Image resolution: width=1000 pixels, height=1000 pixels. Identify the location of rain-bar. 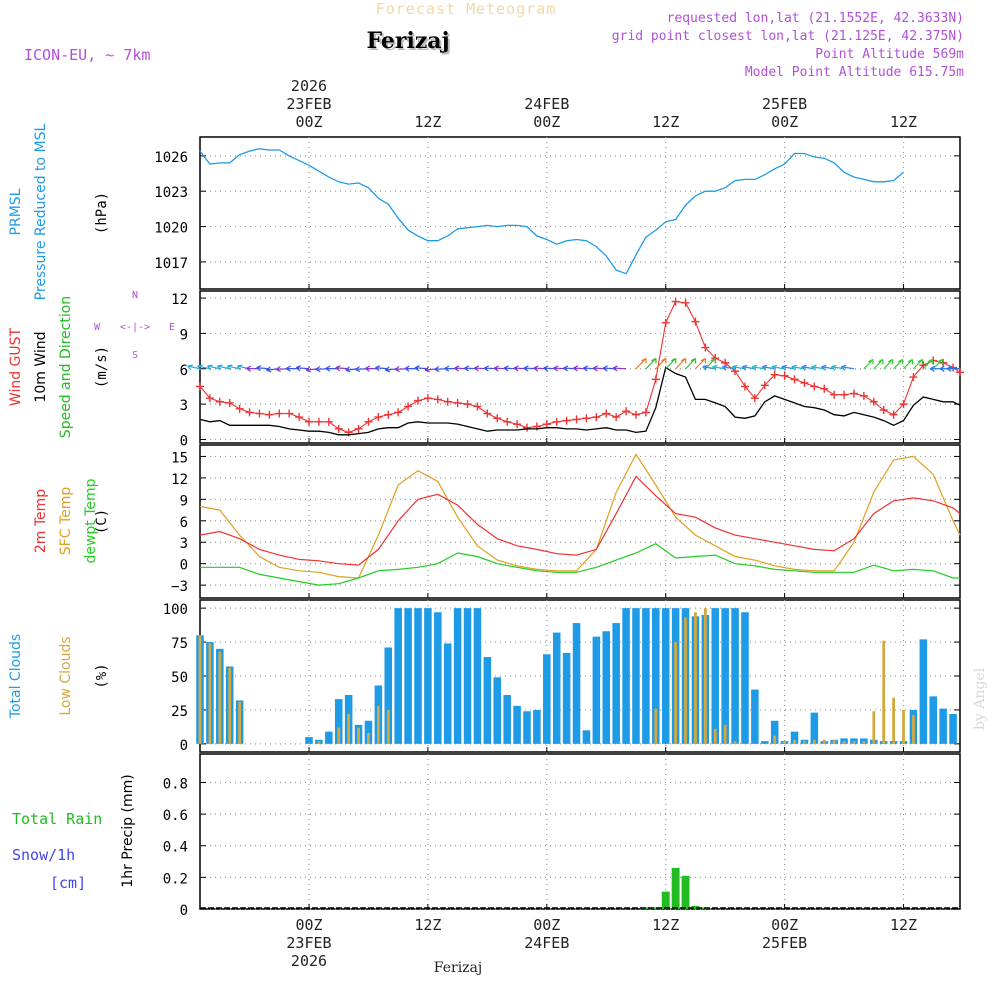
(675, 888).